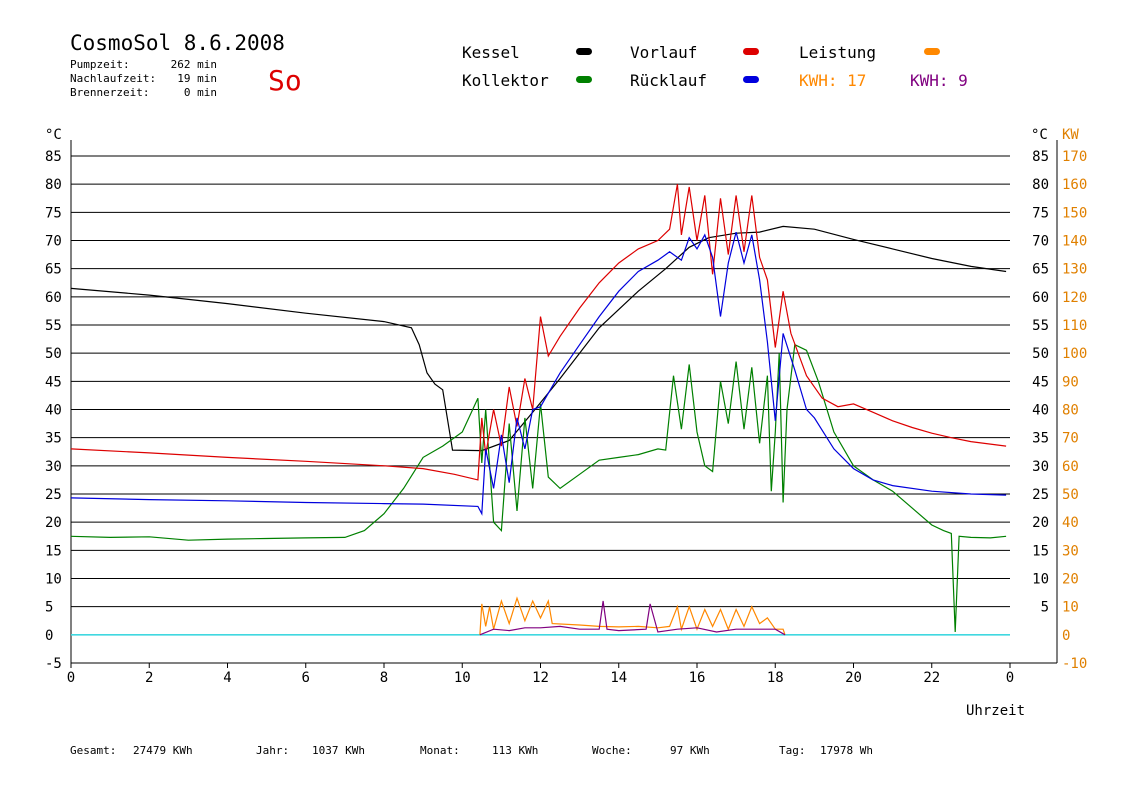  Describe the element at coordinates (515, 750) in the screenshot. I see `footer-value: 113 KWh` at that location.